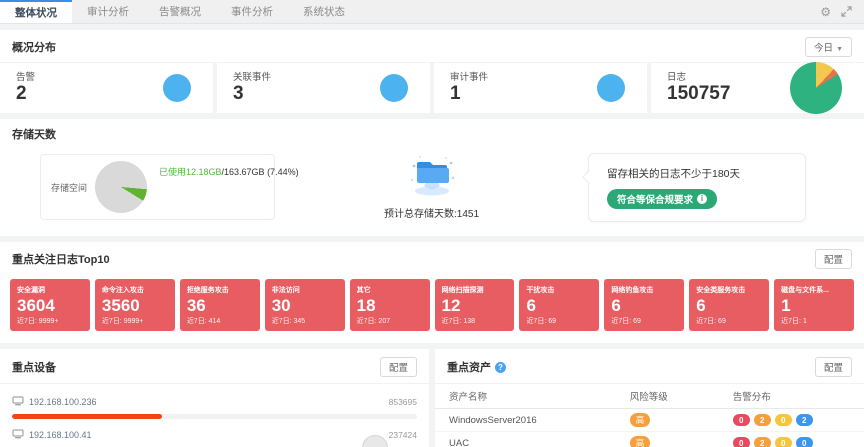 The image size is (864, 447). I want to click on log-card-title: 安全类服务攻击, so click(721, 290).